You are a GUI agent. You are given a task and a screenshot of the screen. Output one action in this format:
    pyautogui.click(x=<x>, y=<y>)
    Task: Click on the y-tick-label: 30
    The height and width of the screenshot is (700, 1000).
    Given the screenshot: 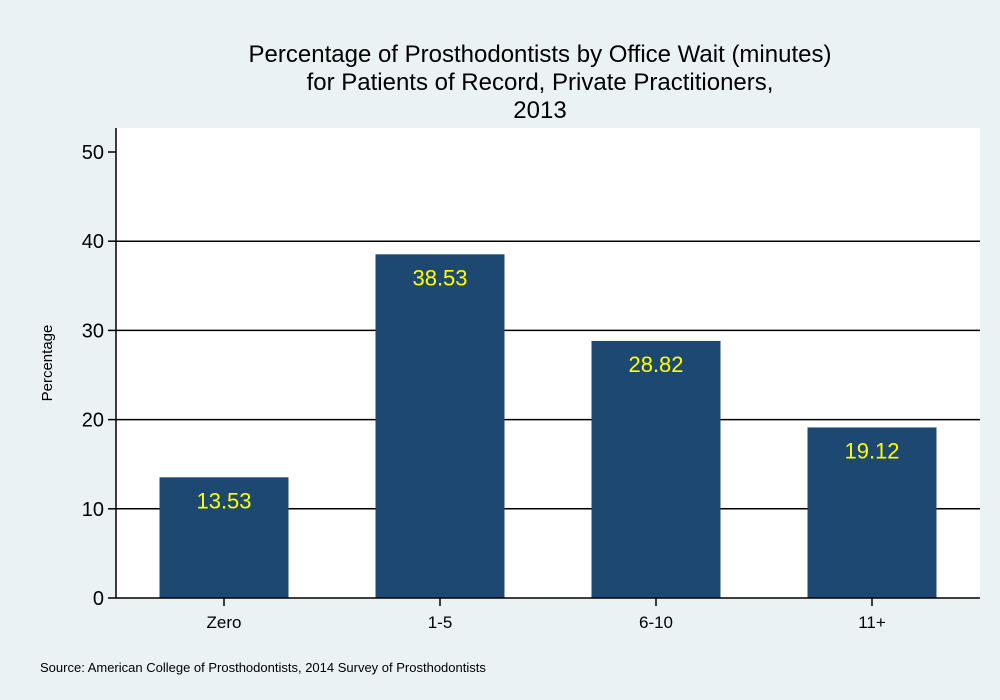 What is the action you would take?
    pyautogui.click(x=93, y=331)
    